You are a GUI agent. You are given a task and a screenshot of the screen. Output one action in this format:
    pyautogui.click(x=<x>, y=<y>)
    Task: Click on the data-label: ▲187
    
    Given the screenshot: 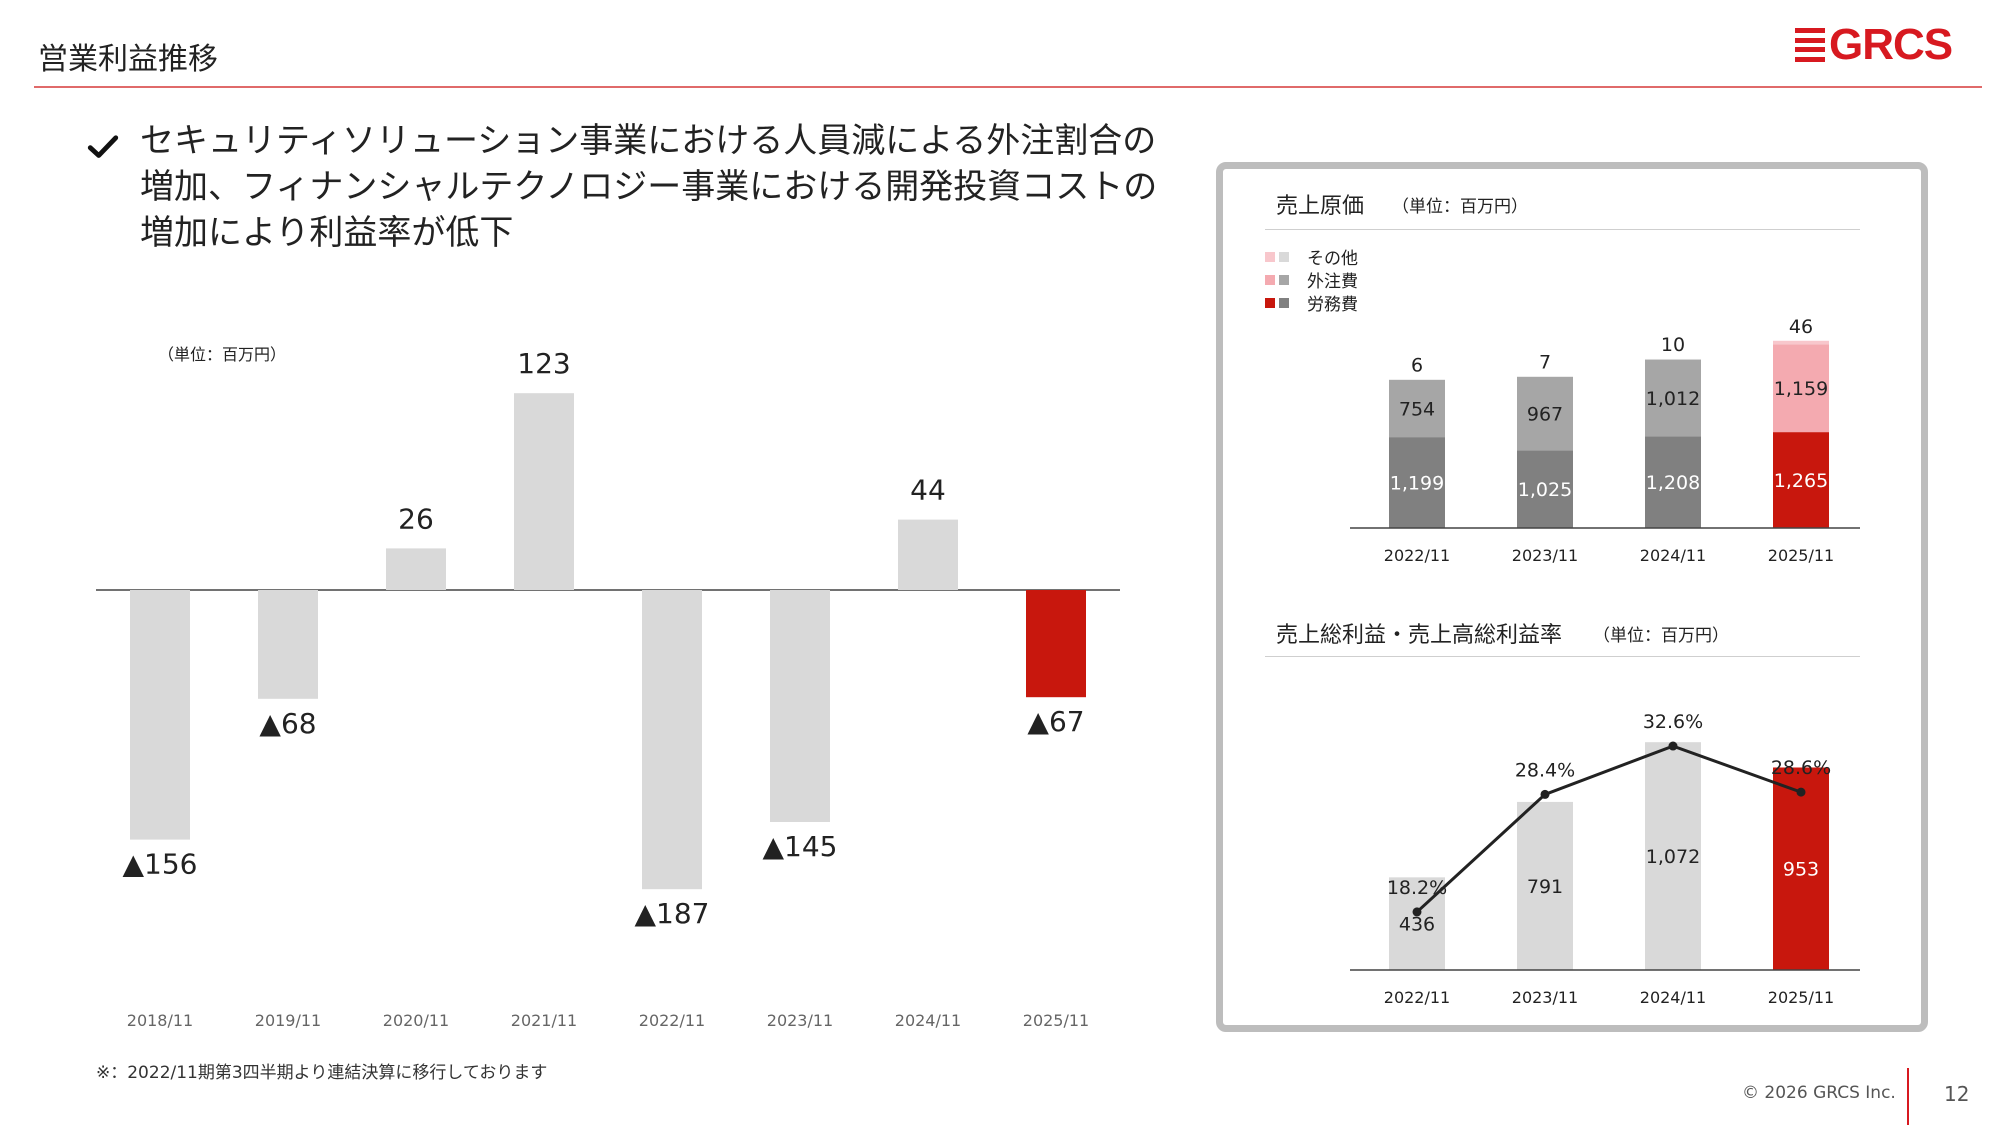 What is the action you would take?
    pyautogui.click(x=672, y=913)
    